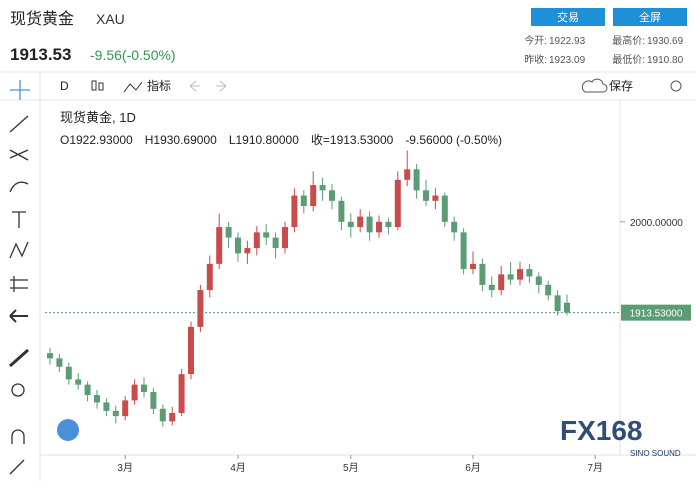 Image resolution: width=696 pixels, height=486 pixels. What do you see at coordinates (594, 85) in the screenshot?
I see `cloud-icon` at bounding box center [594, 85].